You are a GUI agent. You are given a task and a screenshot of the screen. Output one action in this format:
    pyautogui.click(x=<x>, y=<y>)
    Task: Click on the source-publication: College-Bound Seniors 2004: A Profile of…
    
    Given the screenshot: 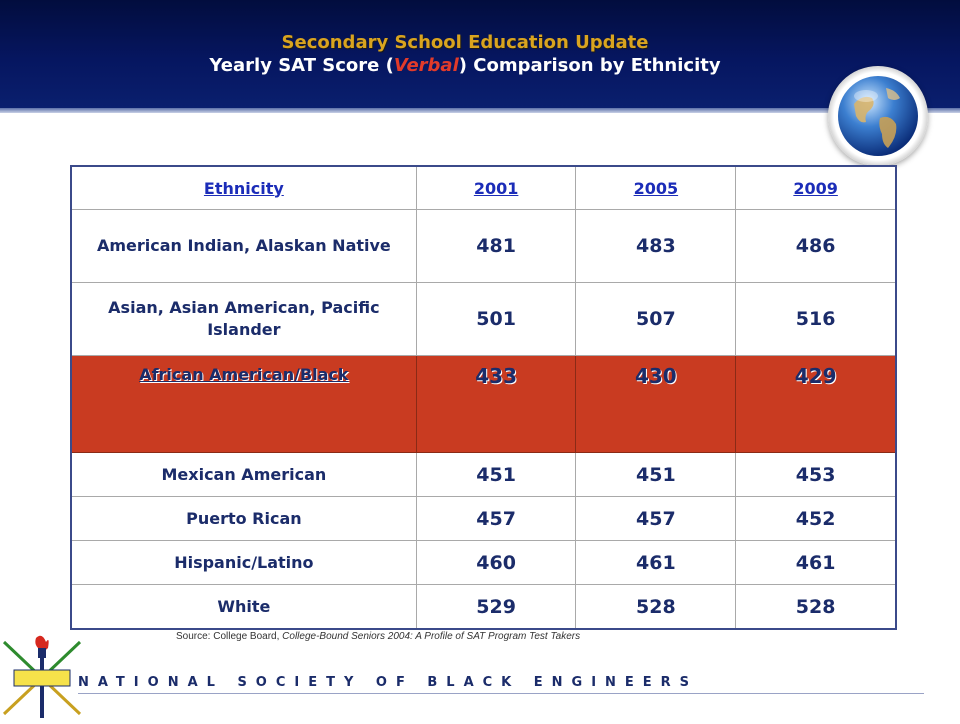 What is the action you would take?
    pyautogui.click(x=431, y=636)
    